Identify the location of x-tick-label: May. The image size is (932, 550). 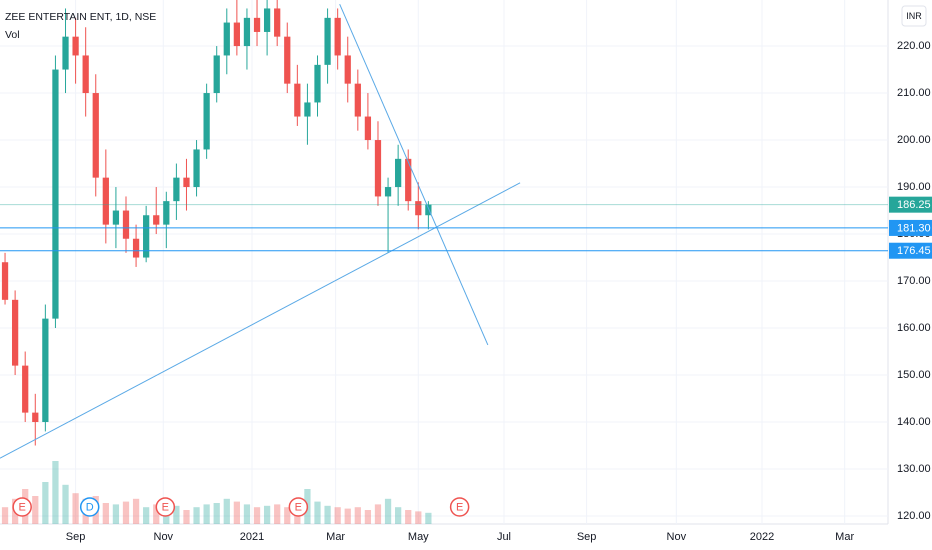
(418, 537).